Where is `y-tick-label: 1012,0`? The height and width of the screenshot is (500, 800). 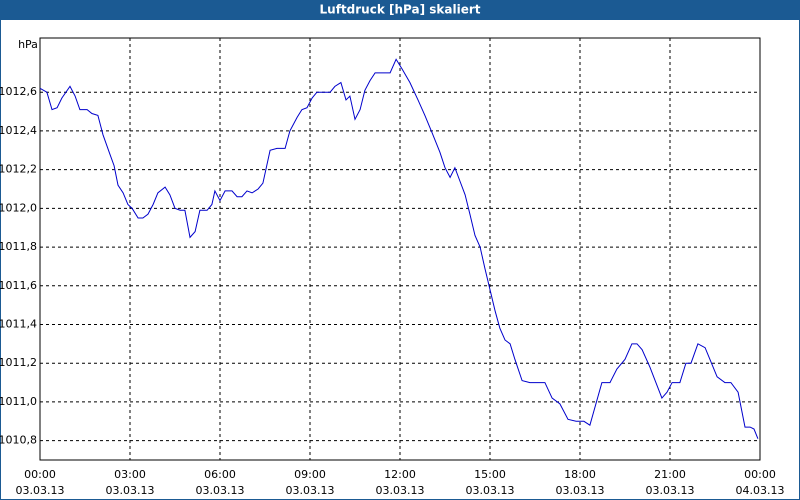 y-tick-label: 1012,0 is located at coordinates (18, 207).